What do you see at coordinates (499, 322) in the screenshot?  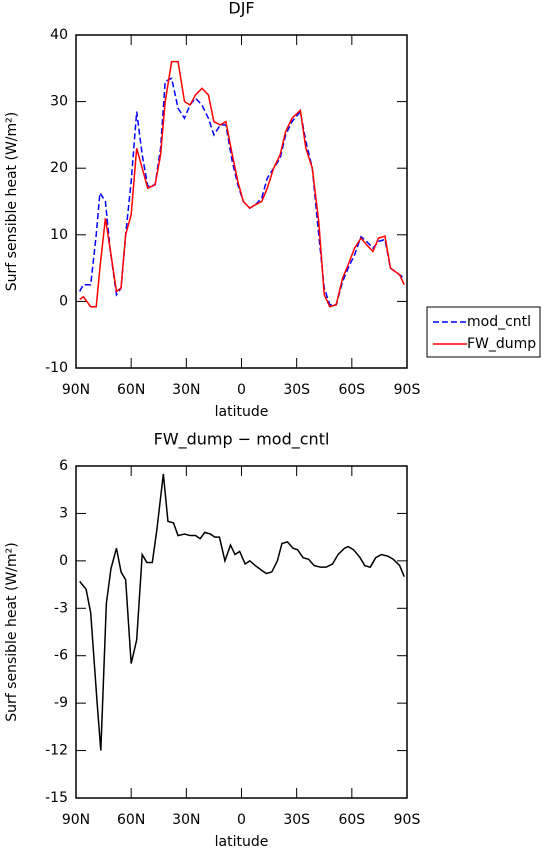 I see `legend-label: mod_cntl` at bounding box center [499, 322].